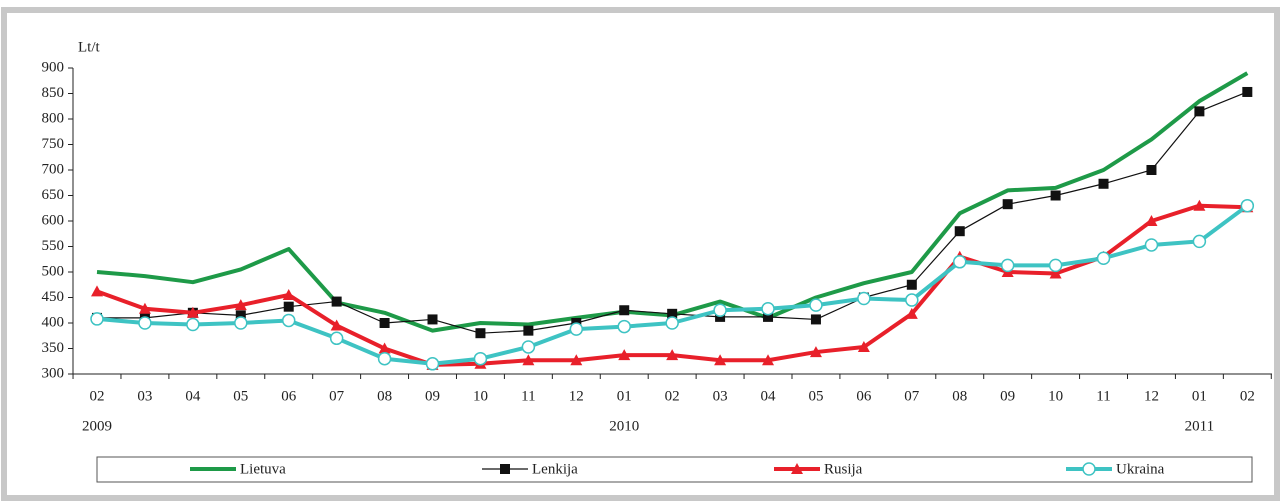 Image resolution: width=1281 pixels, height=504 pixels. What do you see at coordinates (53, 93) in the screenshot?
I see `y-tick-label: 850` at bounding box center [53, 93].